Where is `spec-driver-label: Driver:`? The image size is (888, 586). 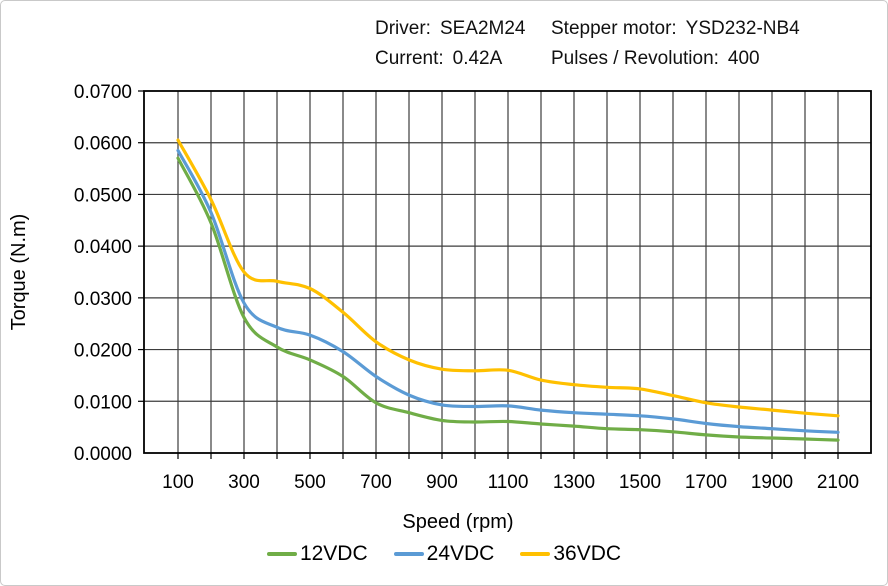 spec-driver-label: Driver: is located at coordinates (403, 28).